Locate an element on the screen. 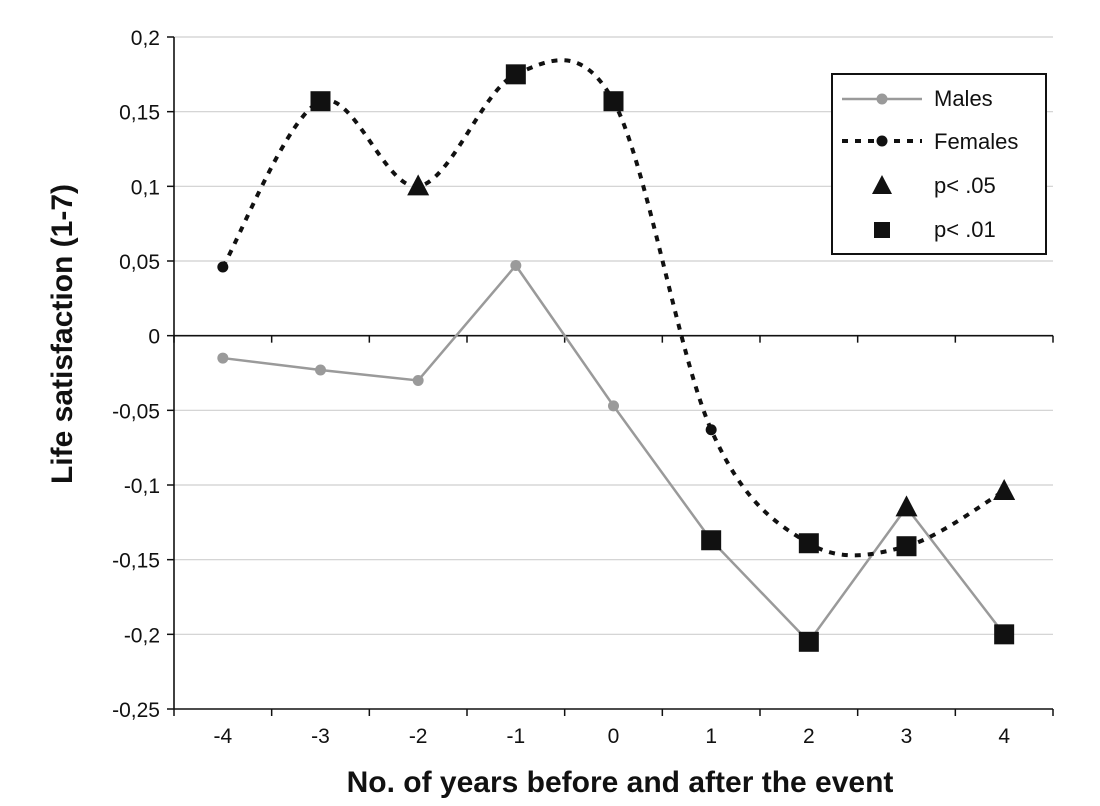 The image size is (1100, 806). x-tick-label: -3 is located at coordinates (320, 736).